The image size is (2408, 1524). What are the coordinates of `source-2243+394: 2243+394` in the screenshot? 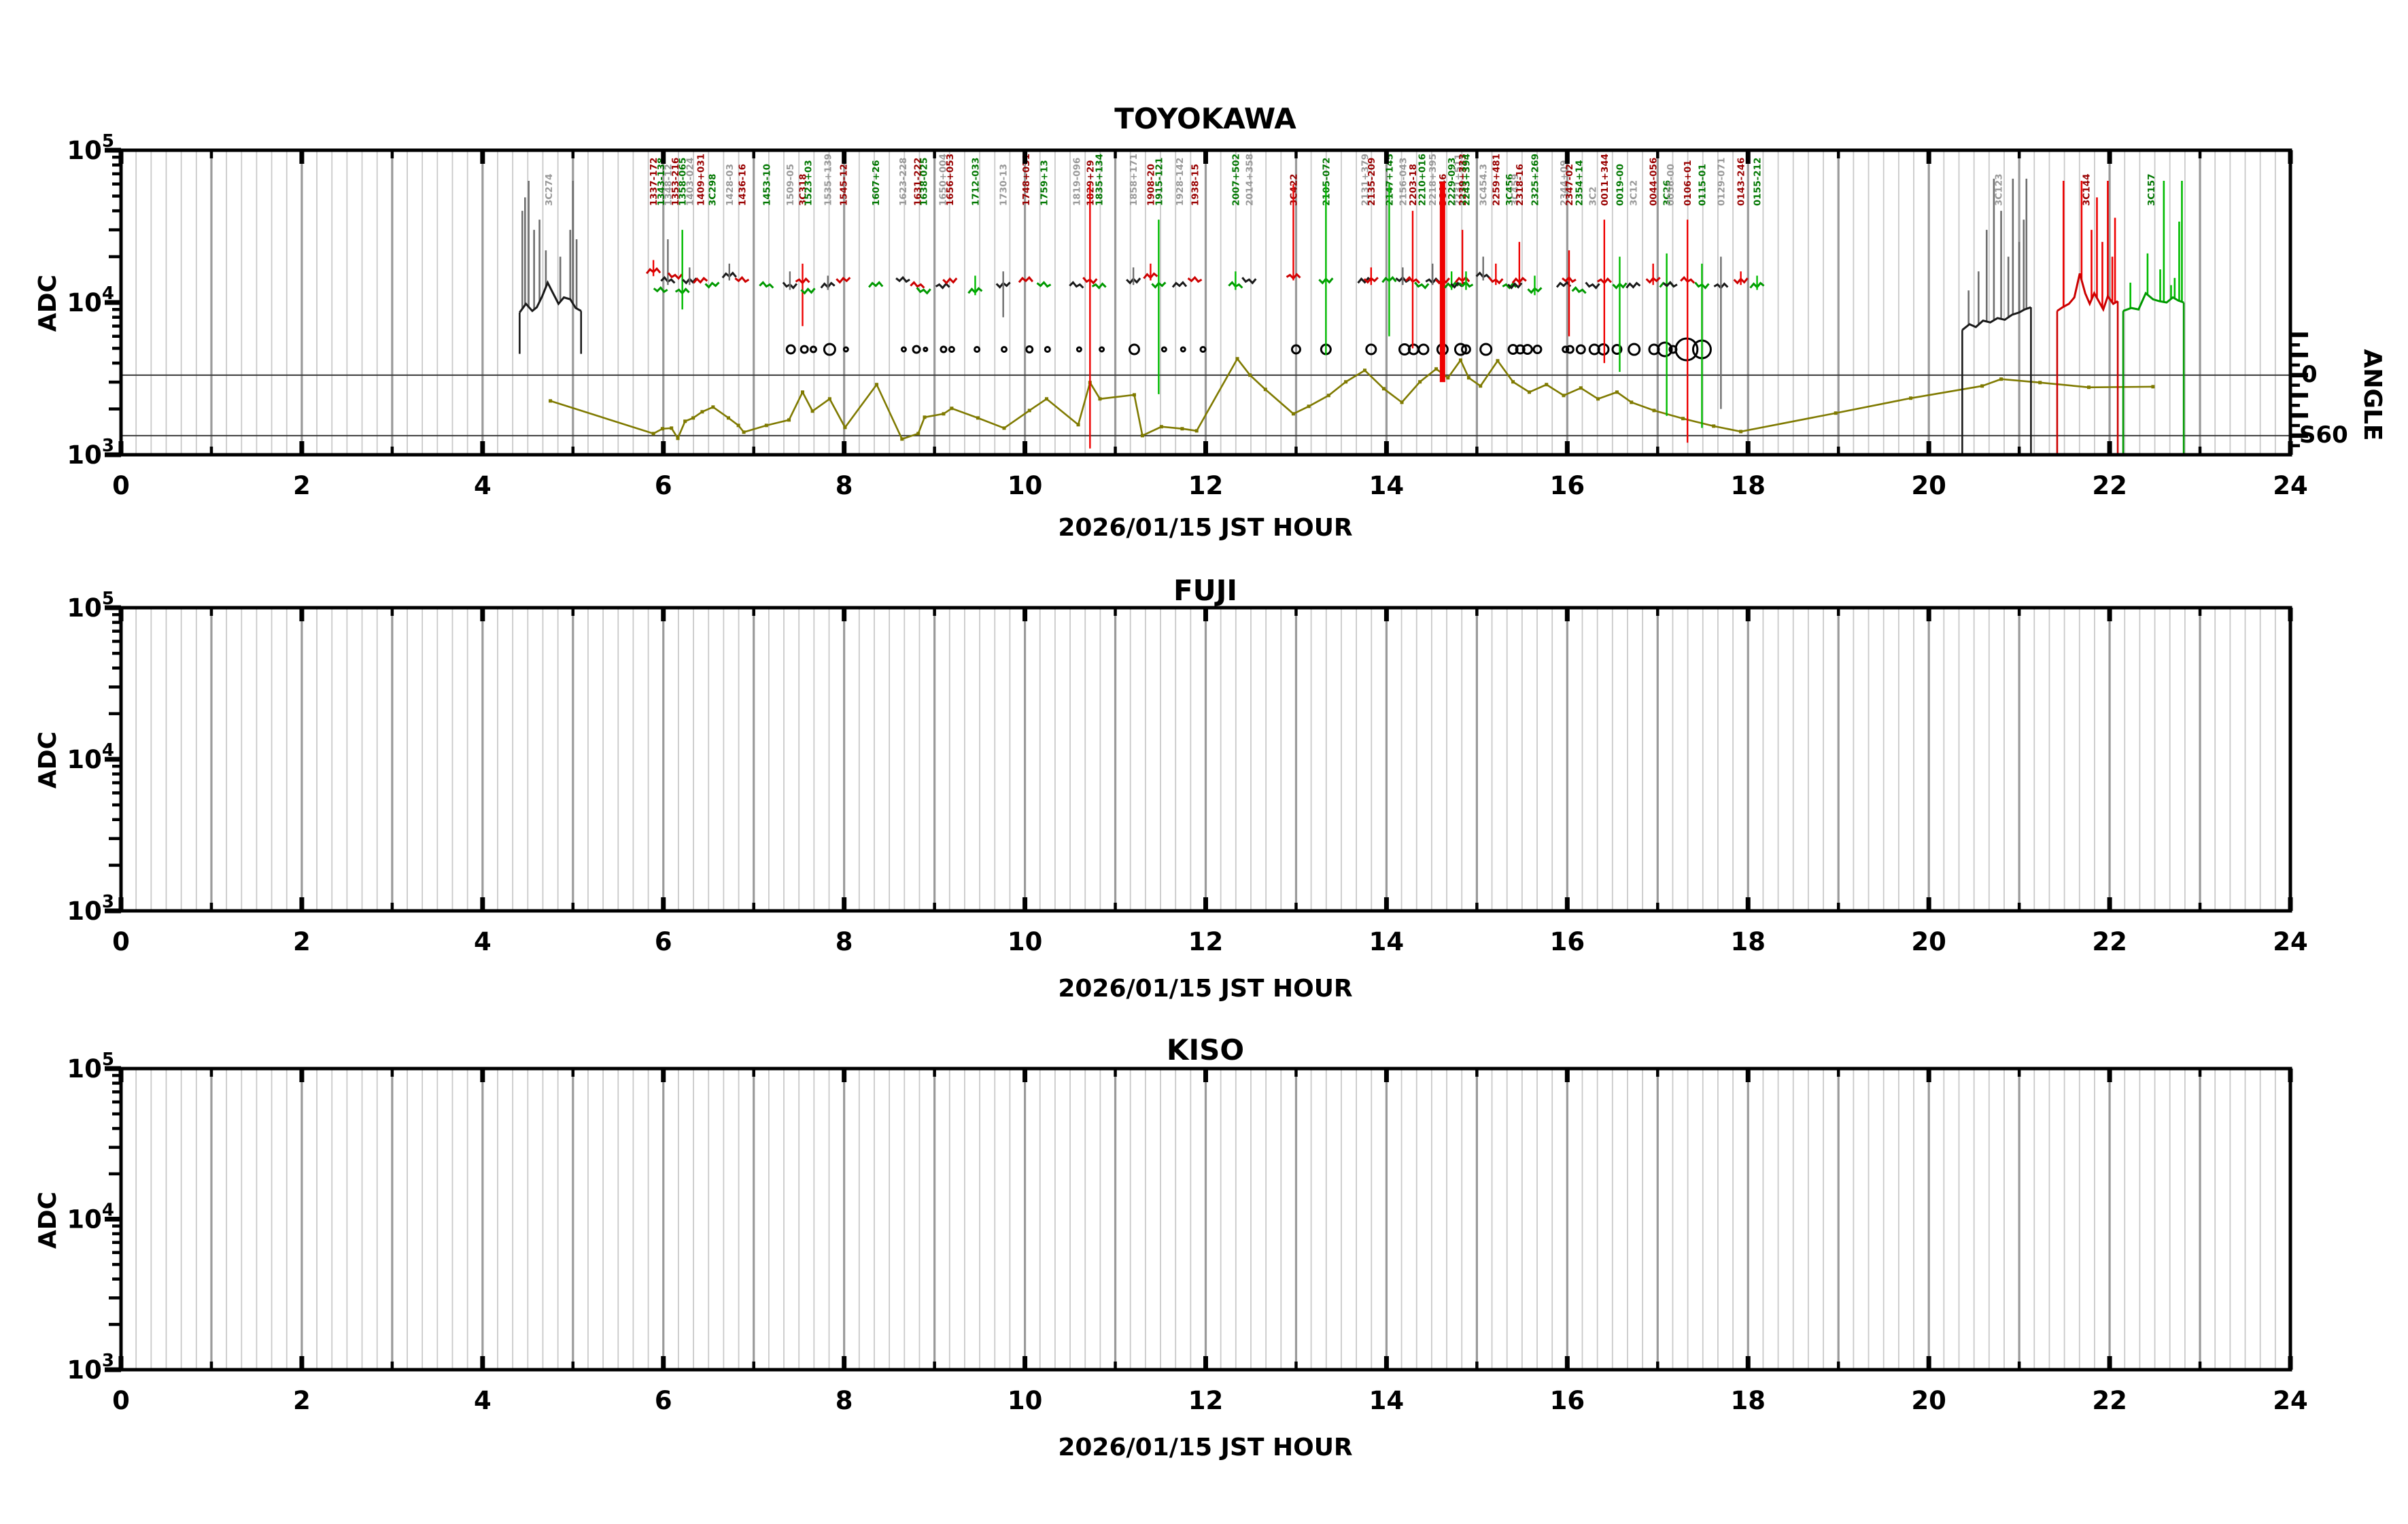 It's located at (1466, 180).